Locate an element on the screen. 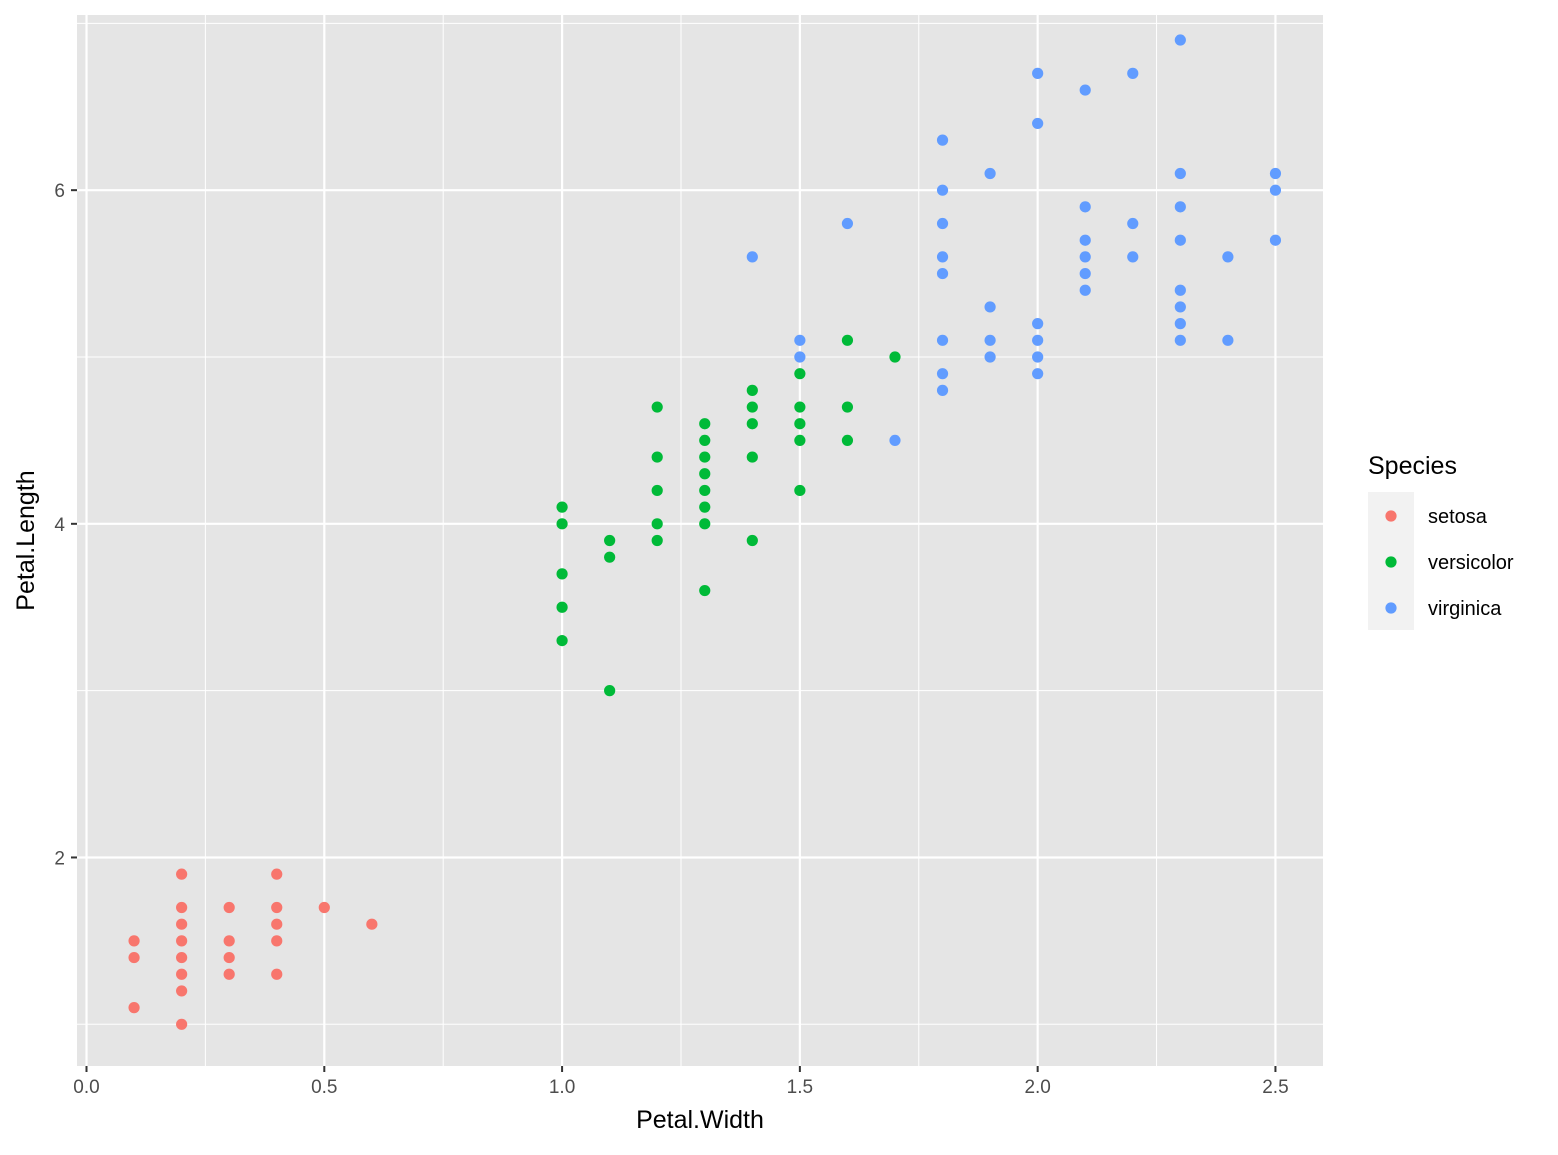 This screenshot has width=1558, height=1155. legend-label-setosa: setosa is located at coordinates (1458, 517).